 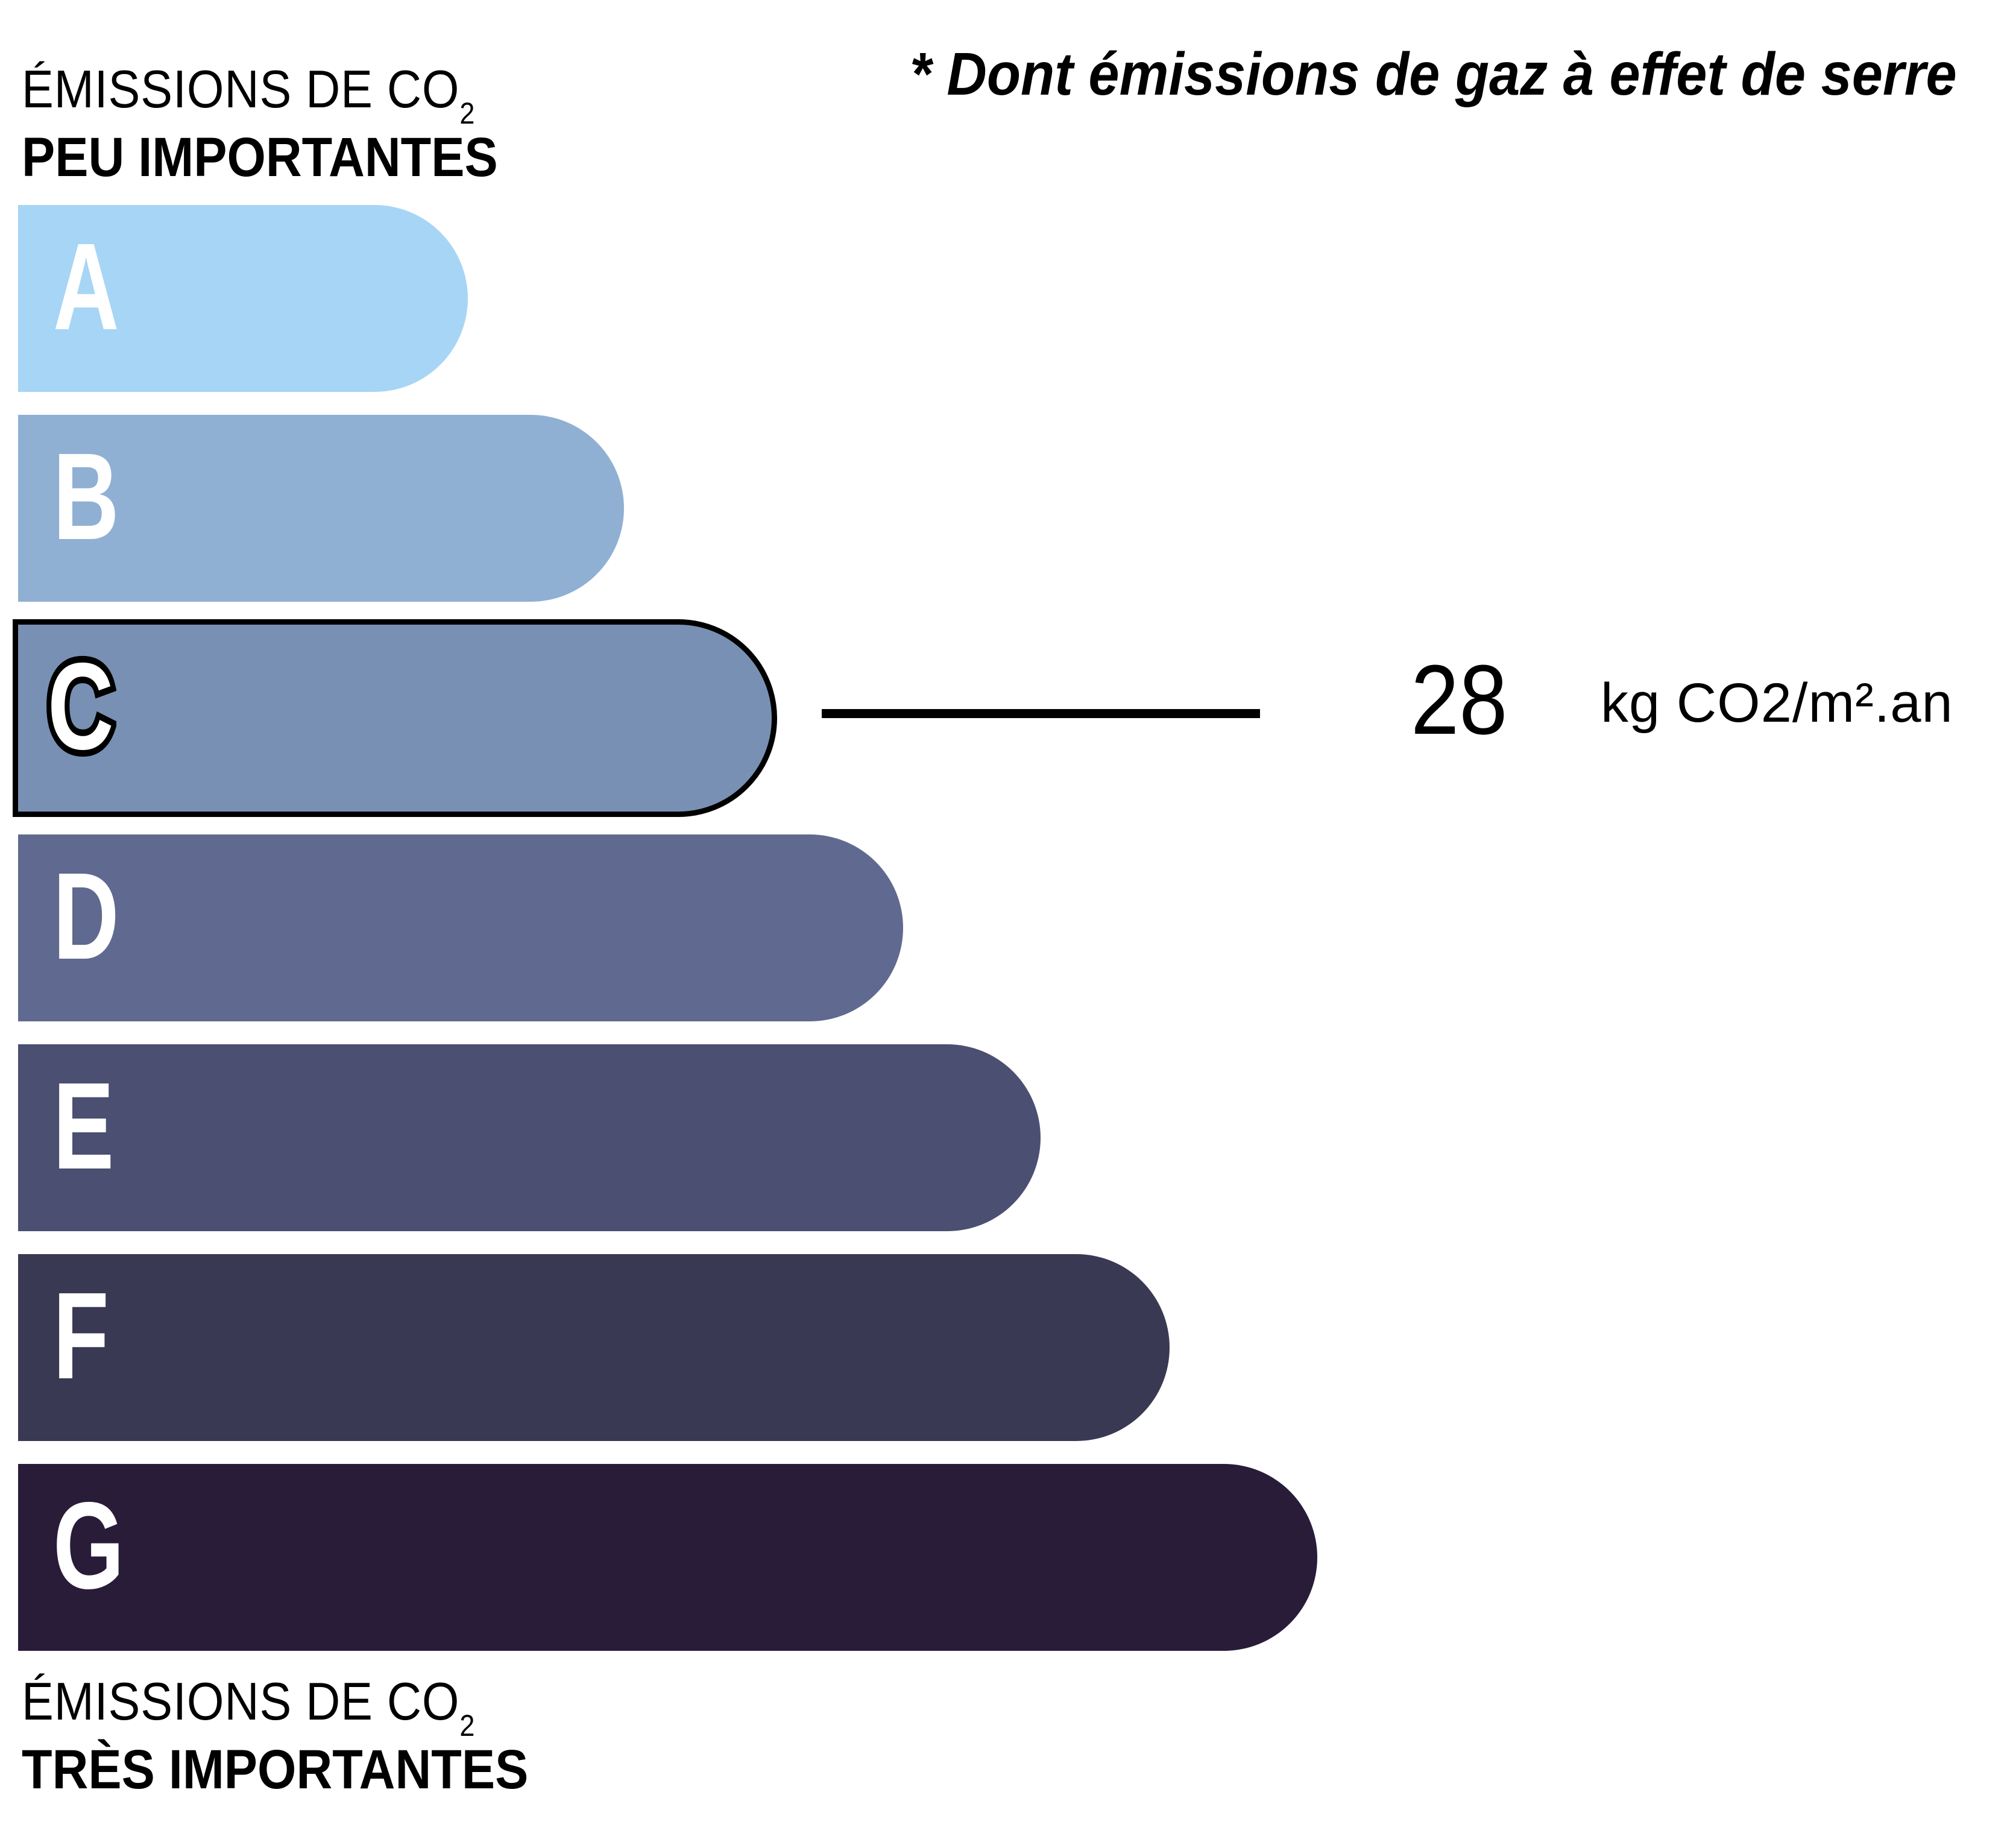 What do you see at coordinates (460, 927) in the screenshot?
I see `scale-bar-d: D` at bounding box center [460, 927].